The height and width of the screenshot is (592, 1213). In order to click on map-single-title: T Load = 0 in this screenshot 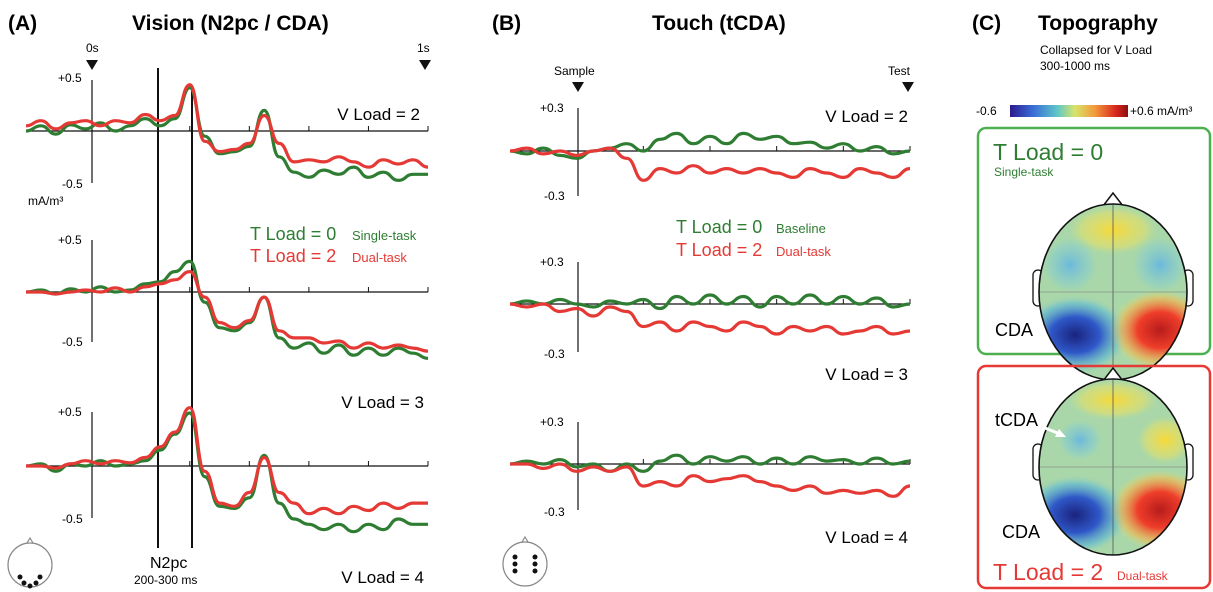, I will do `click(1048, 152)`.